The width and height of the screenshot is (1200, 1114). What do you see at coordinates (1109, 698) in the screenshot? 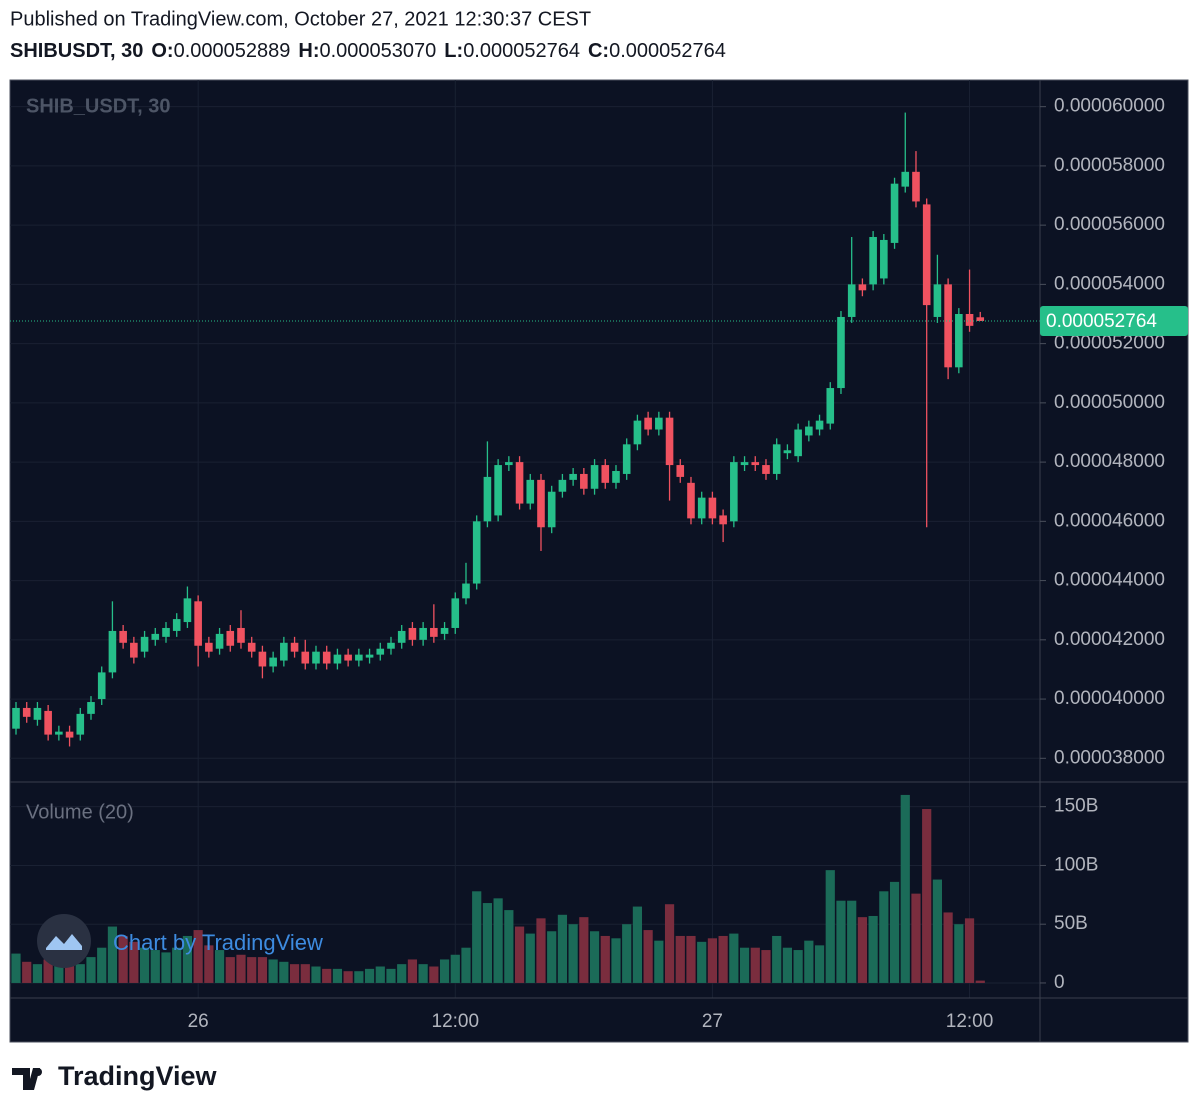
I see `y-tick-label: 0.000040000` at bounding box center [1109, 698].